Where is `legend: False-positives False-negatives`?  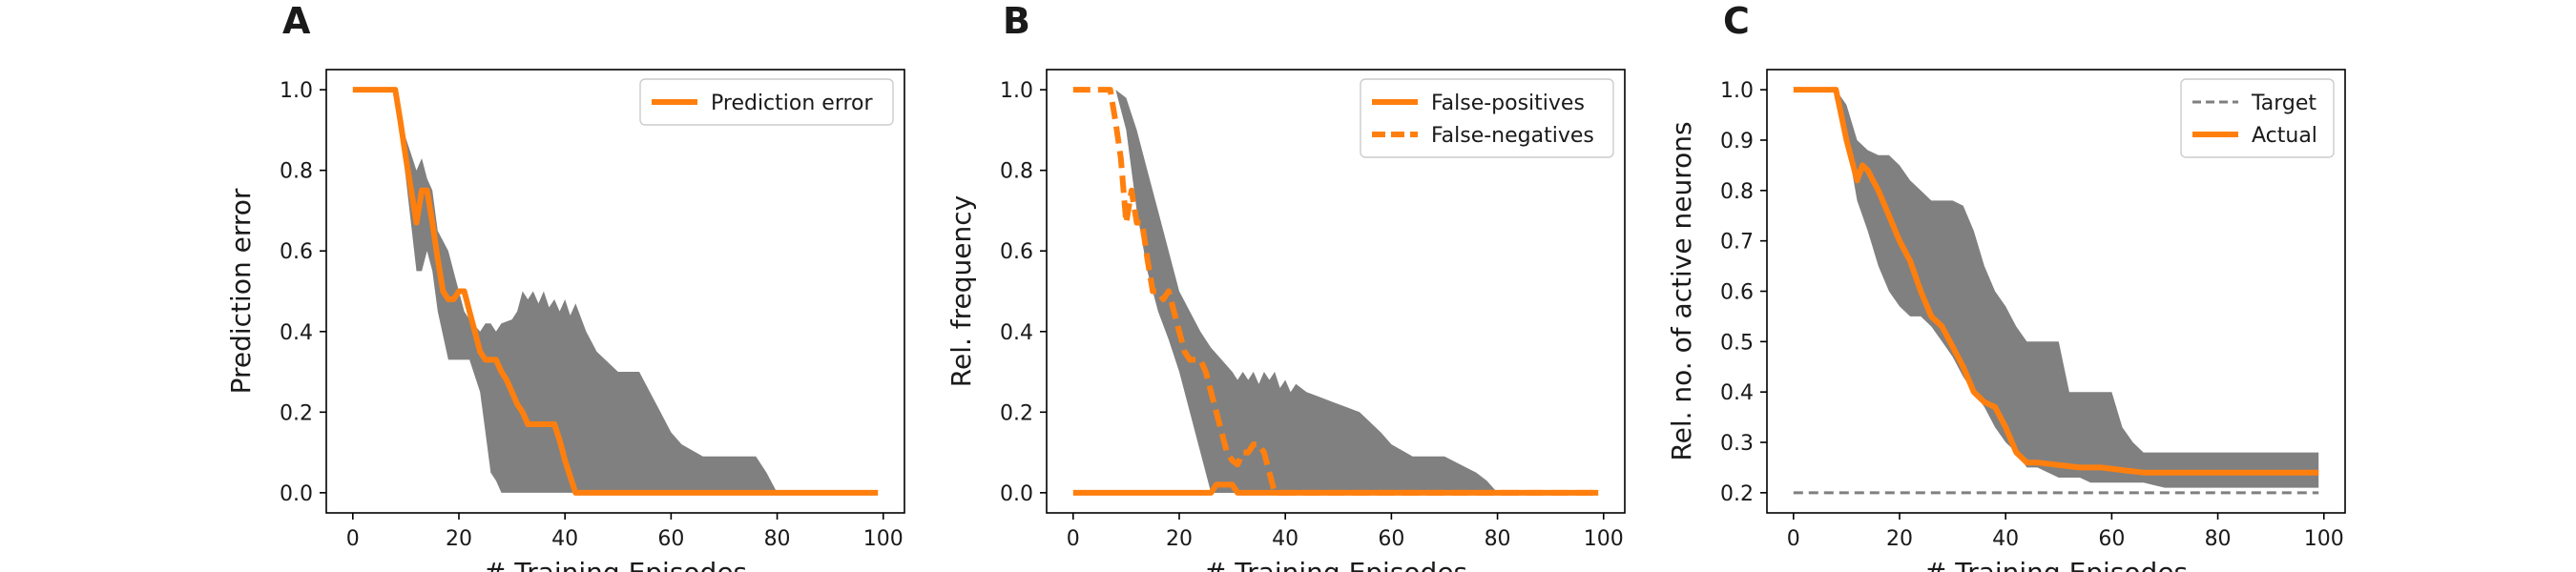 legend: False-positives False-negatives is located at coordinates (1487, 118).